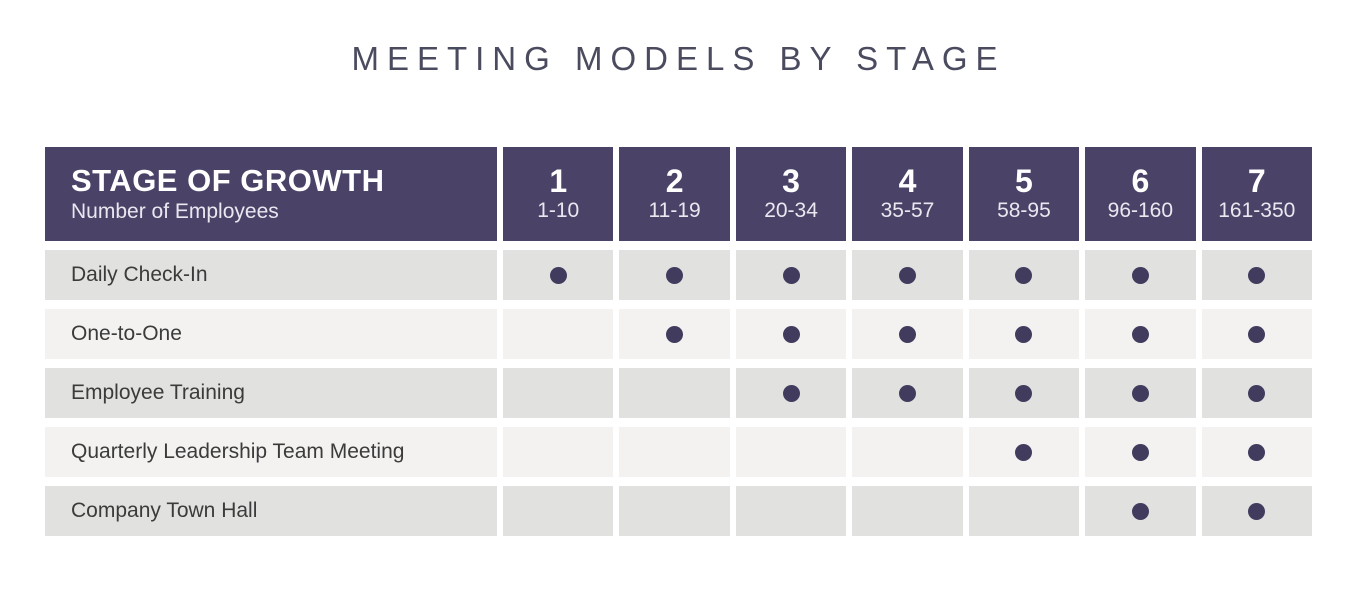 The height and width of the screenshot is (594, 1357). I want to click on stage-column-header: 4 35-57, so click(907, 194).